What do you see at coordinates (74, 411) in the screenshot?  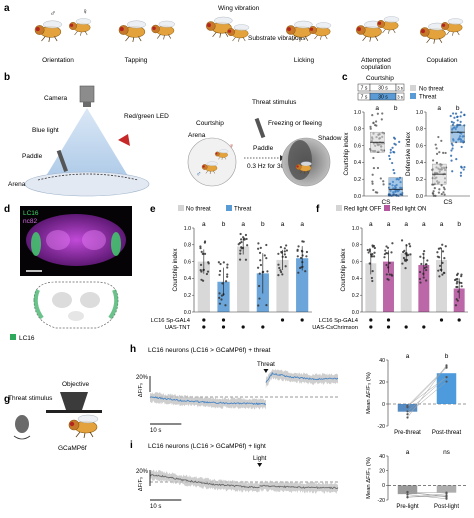 I see `stage-plate` at bounding box center [74, 411].